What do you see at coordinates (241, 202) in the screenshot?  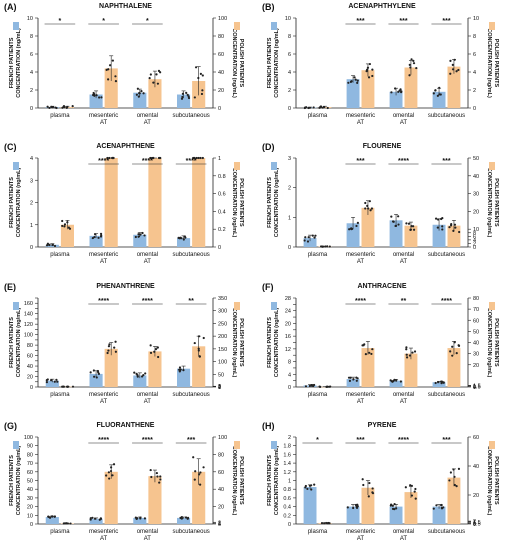 I see `right-axis-title-line: POLISH PATIENTS` at bounding box center [241, 202].